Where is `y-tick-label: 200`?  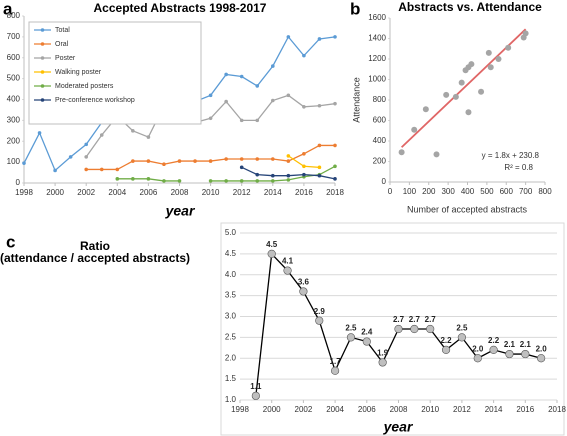
y-tick-label: 200 is located at coordinates (380, 161).